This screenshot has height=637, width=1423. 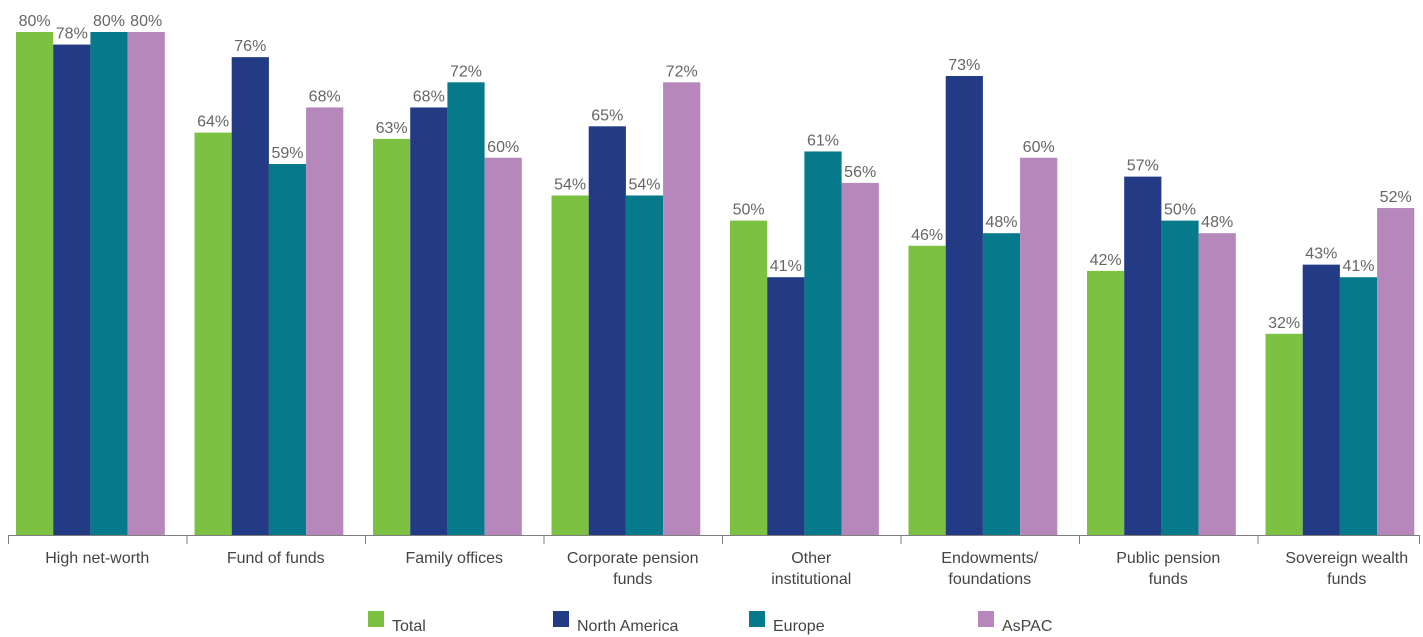 What do you see at coordinates (682, 309) in the screenshot?
I see `bar-aspac-corporate-pension-funds` at bounding box center [682, 309].